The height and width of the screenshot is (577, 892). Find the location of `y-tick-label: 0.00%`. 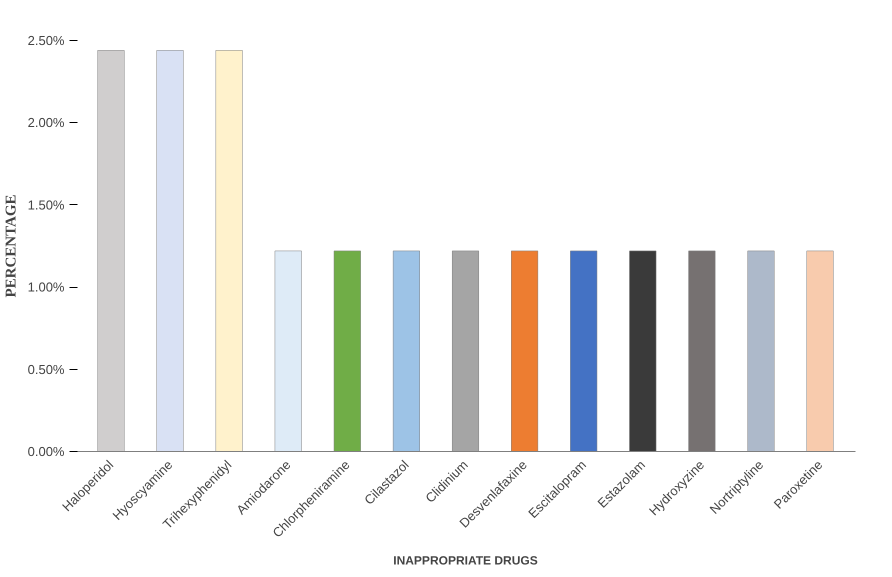

y-tick-label: 0.00% is located at coordinates (46, 451).